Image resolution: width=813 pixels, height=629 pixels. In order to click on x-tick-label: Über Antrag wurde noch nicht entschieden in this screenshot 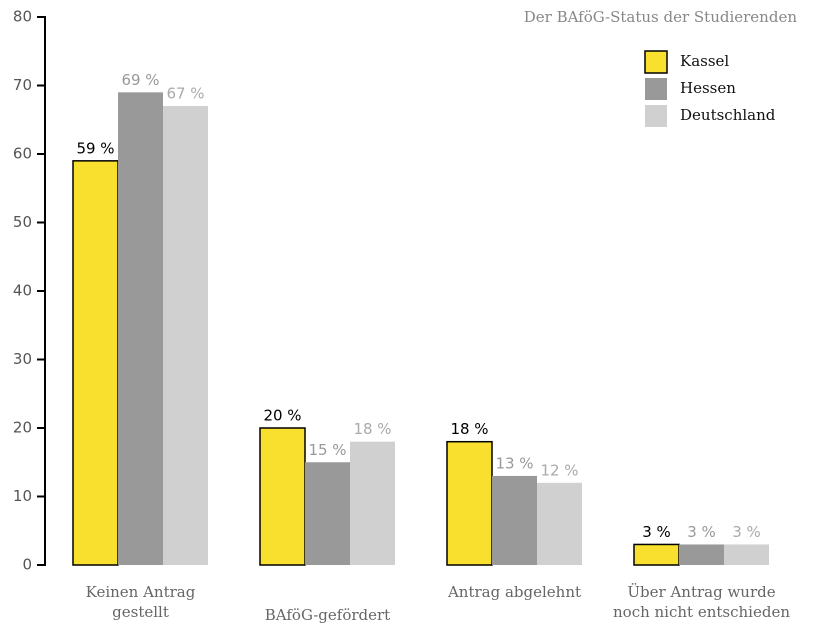, I will do `click(701, 602)`.